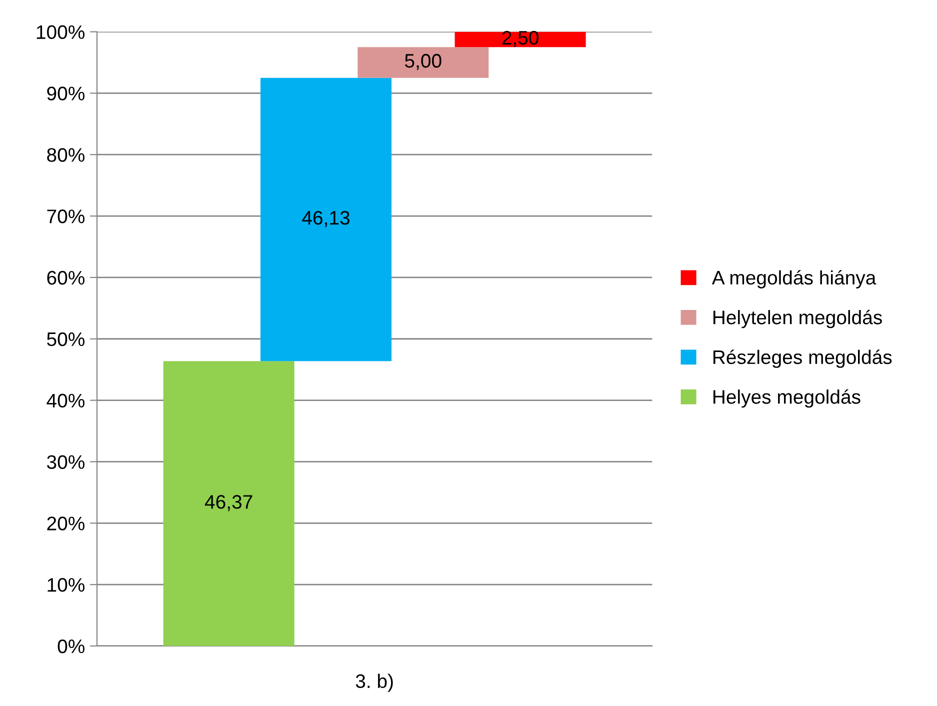 This screenshot has width=937, height=706. What do you see at coordinates (71, 646) in the screenshot?
I see `y-tick-label: 0%` at bounding box center [71, 646].